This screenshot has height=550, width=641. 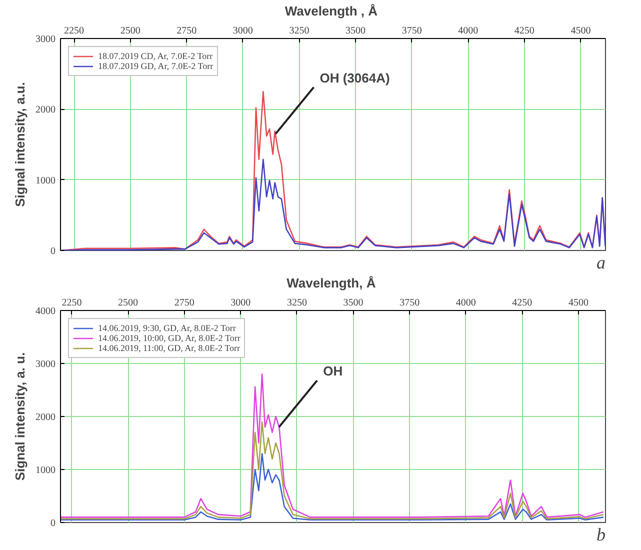 What do you see at coordinates (333, 370) in the screenshot?
I see `annotation: OH` at bounding box center [333, 370].